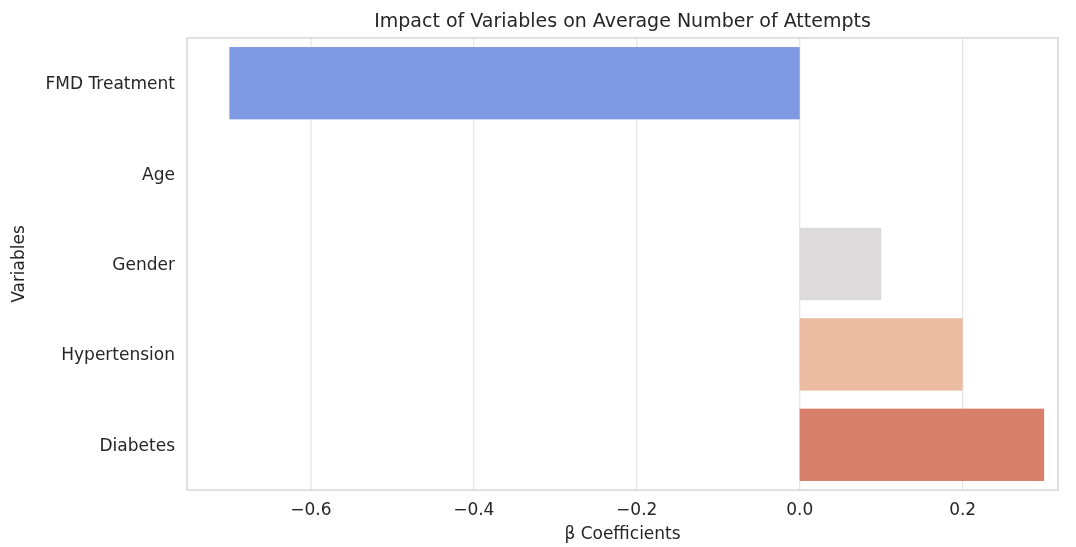  What do you see at coordinates (110, 83) in the screenshot?
I see `y-tick-label: FMD Treatment` at bounding box center [110, 83].